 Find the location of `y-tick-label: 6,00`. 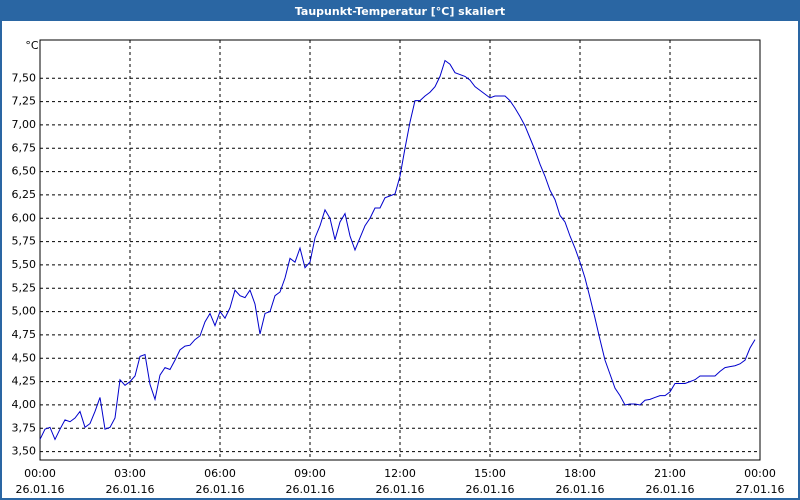

y-tick-label: 6,00 is located at coordinates (24, 217).